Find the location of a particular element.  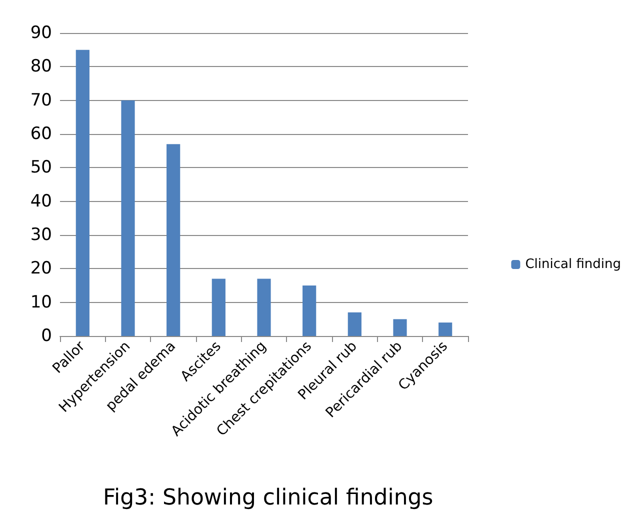

y-tick-label: 40 is located at coordinates (41, 201).